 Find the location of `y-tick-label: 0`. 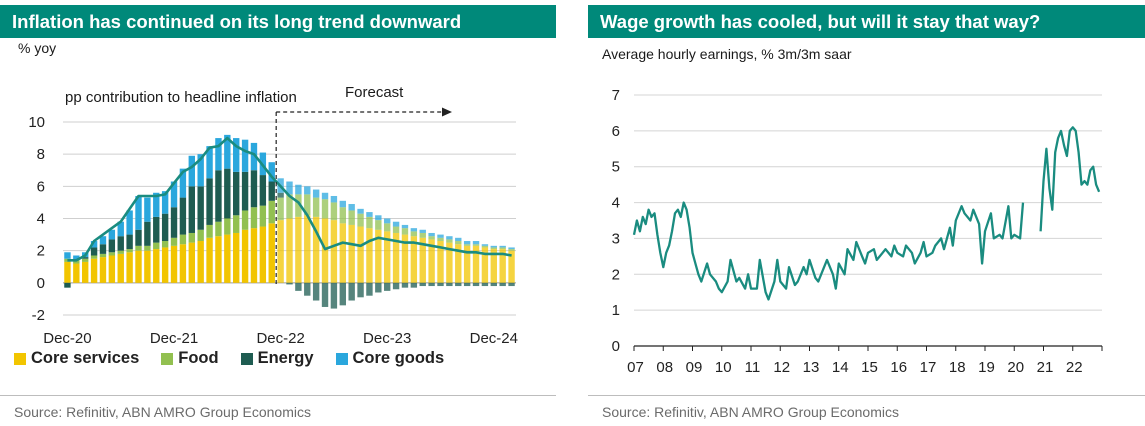

y-tick-label: 0 is located at coordinates (616, 346).